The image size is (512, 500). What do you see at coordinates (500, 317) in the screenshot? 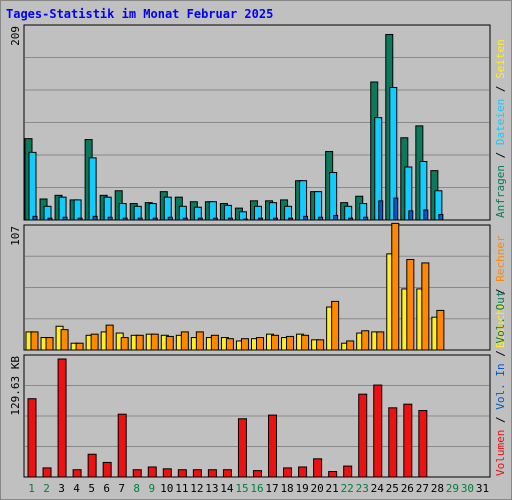
I see `legend-vol-out: Vol. Out` at bounding box center [500, 317].